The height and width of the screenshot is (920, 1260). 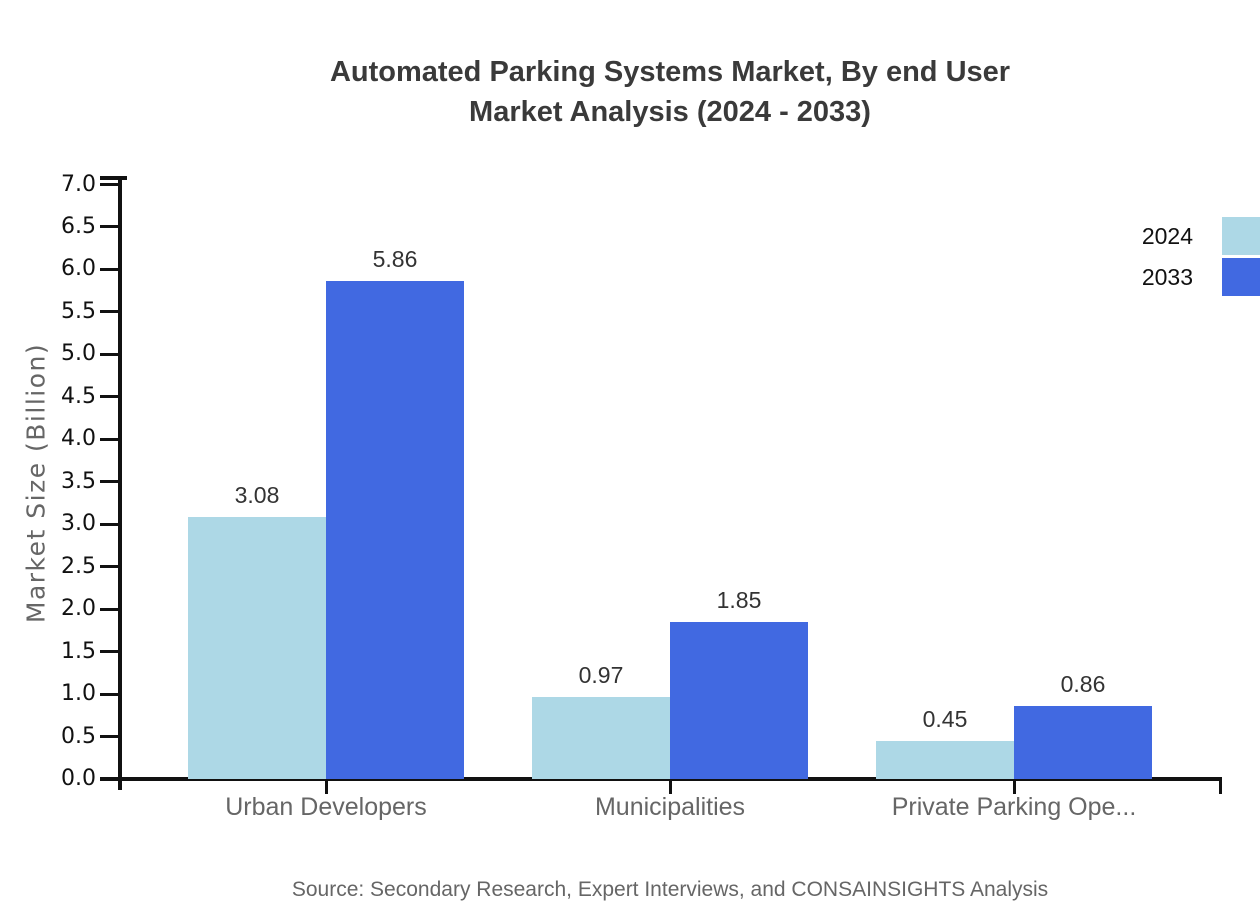 I want to click on value-label-2024-urban-developers: 3.08, so click(x=257, y=495).